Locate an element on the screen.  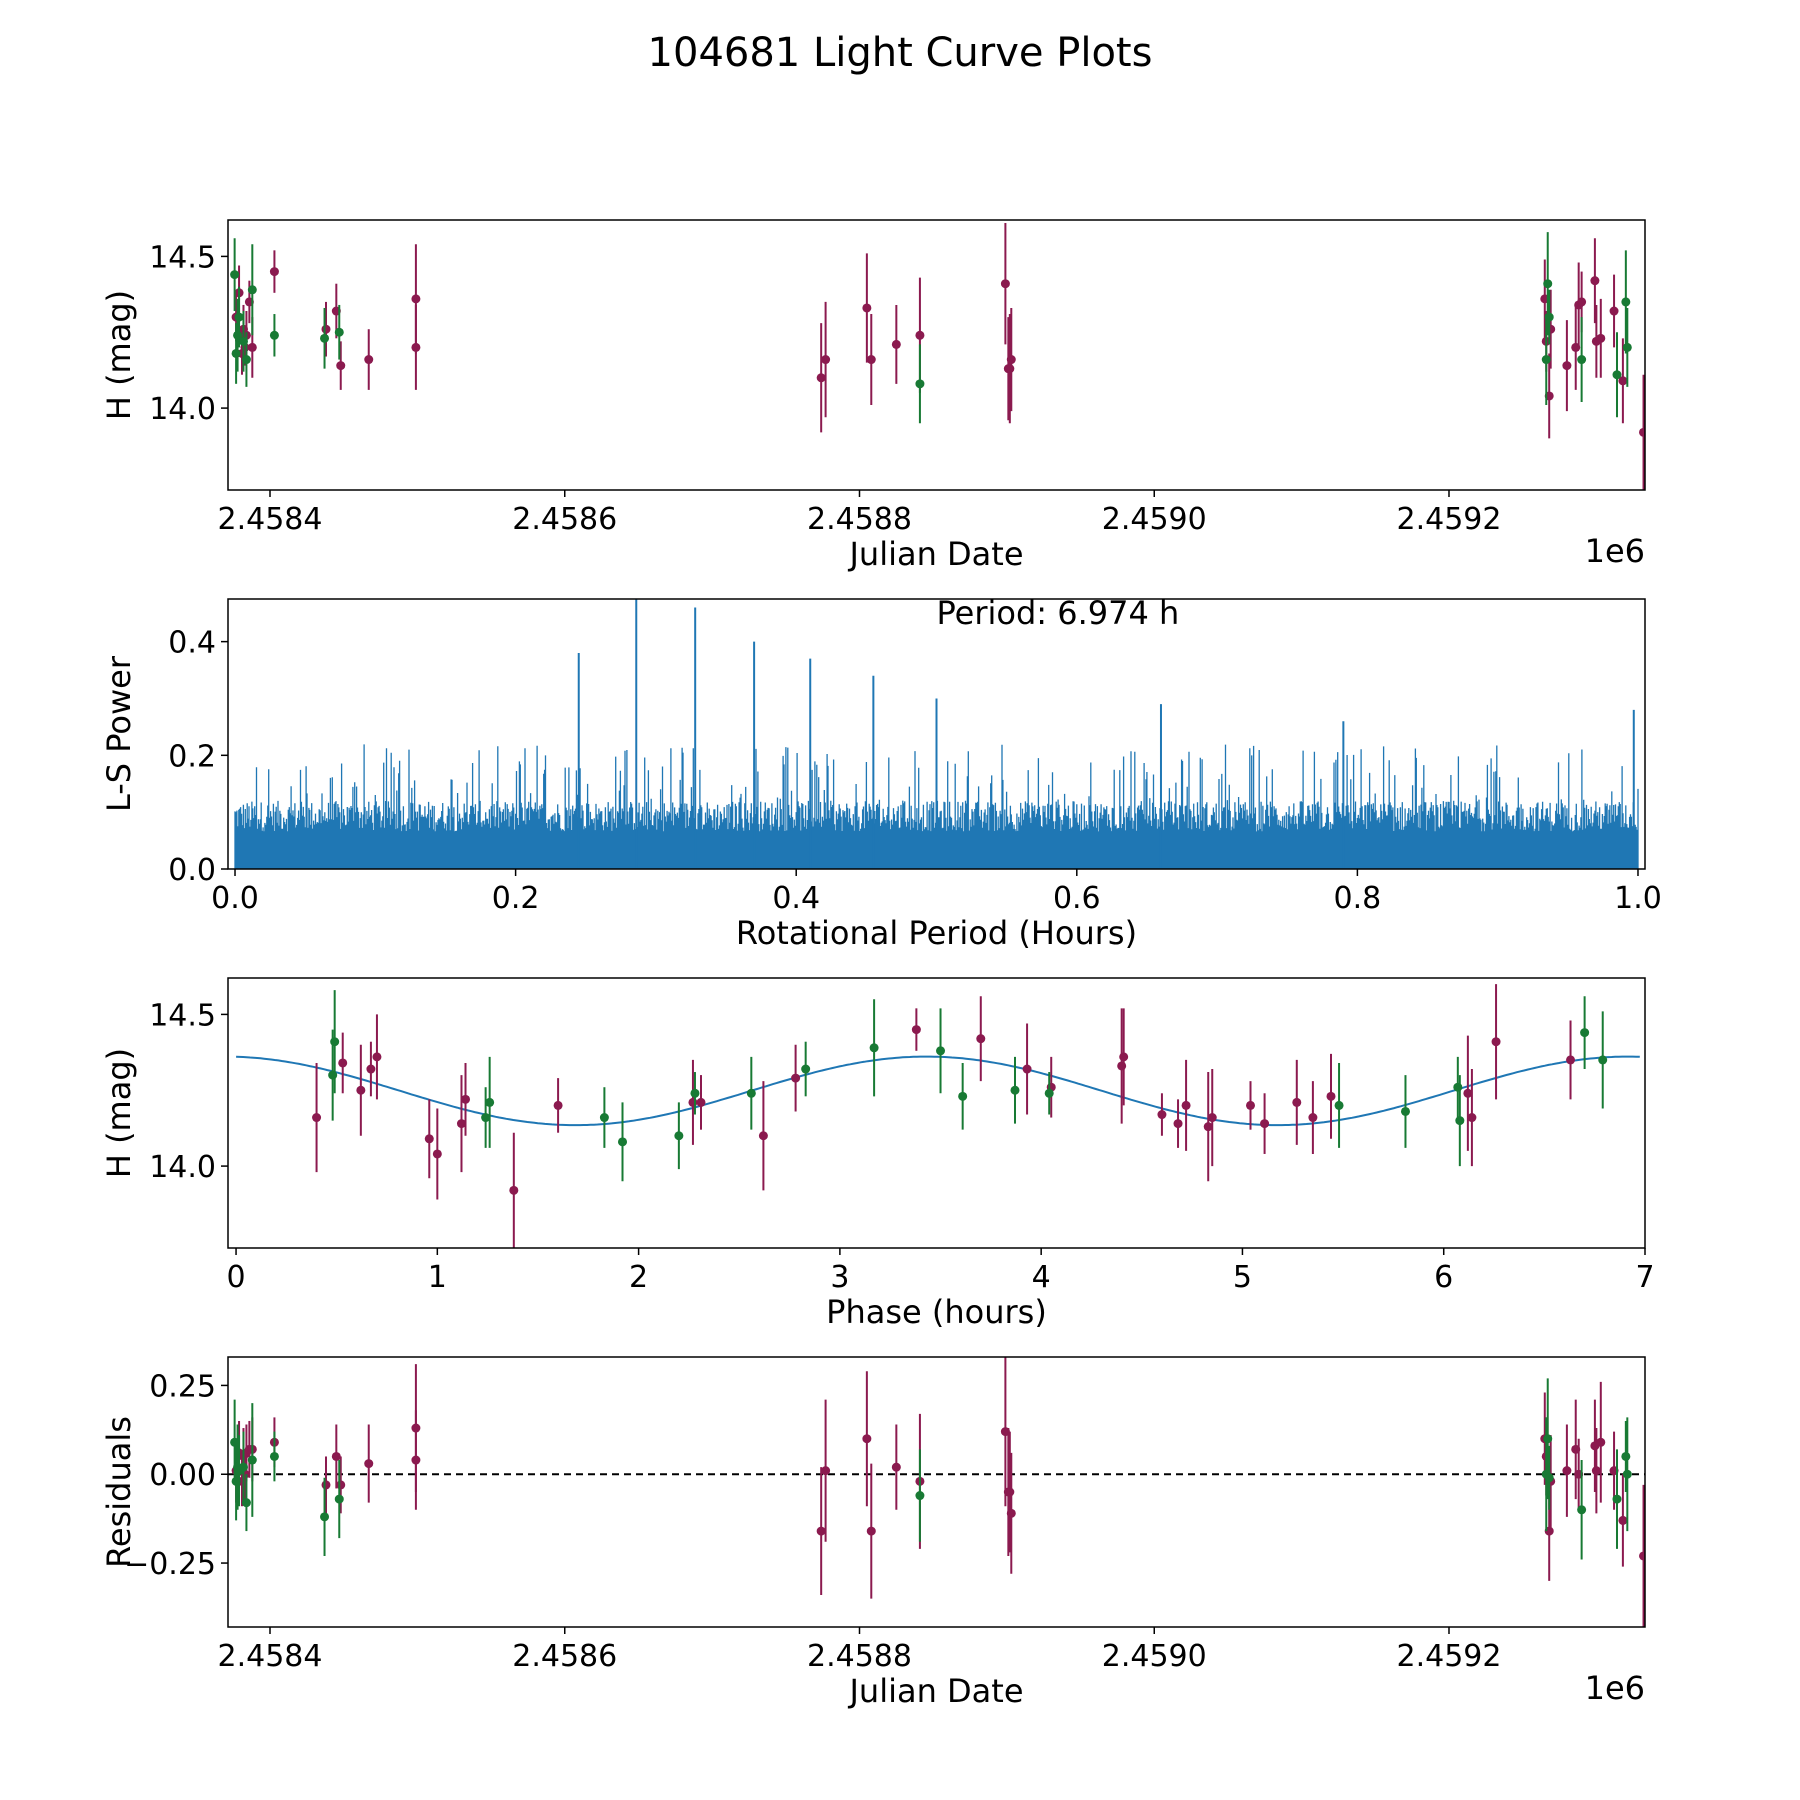
x-tick-label: 1 is located at coordinates (437, 1277).